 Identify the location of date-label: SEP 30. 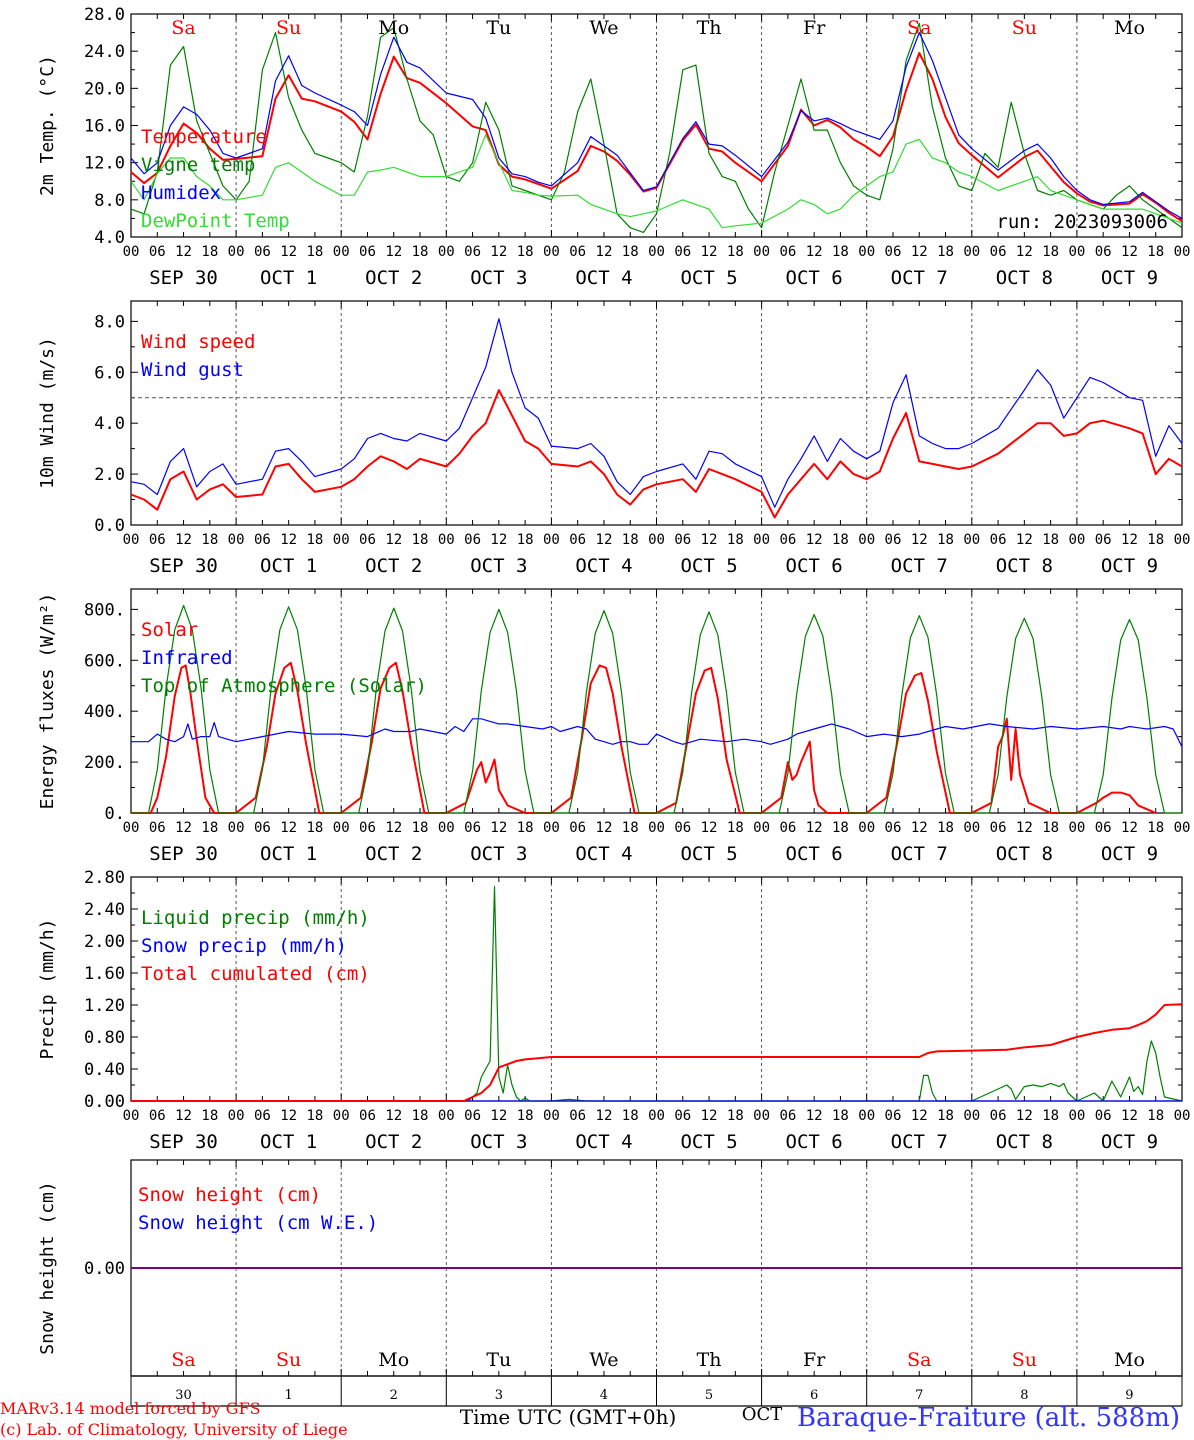
(183, 854).